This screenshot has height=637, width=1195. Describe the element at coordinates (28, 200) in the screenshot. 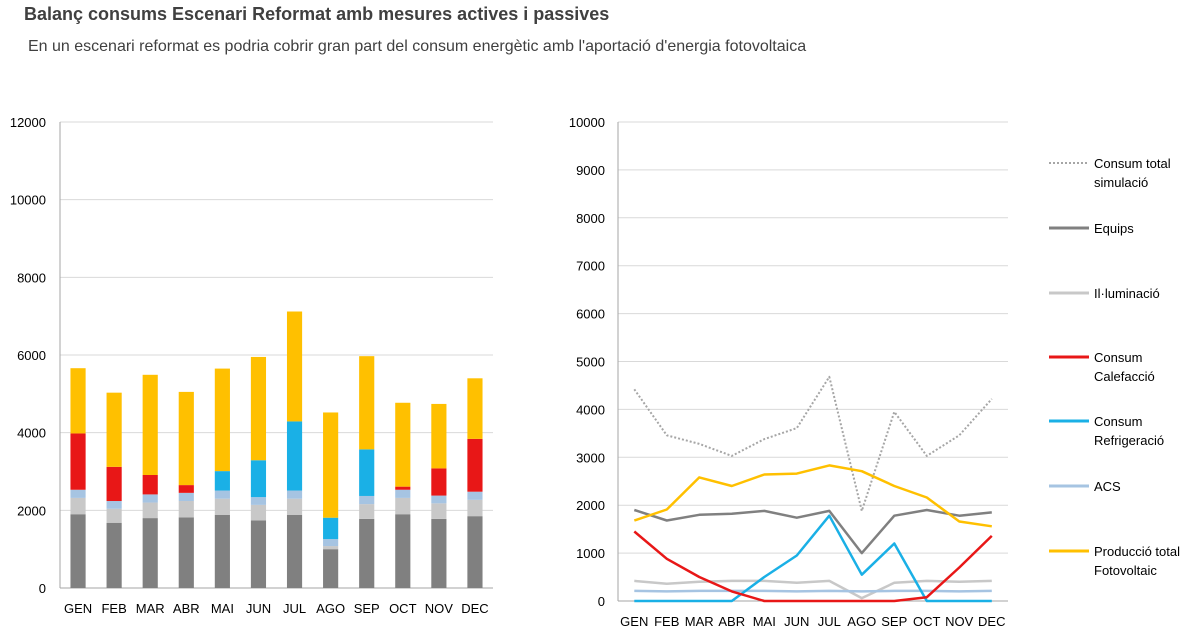

I see `bar-y-tick-label: 10000` at that location.